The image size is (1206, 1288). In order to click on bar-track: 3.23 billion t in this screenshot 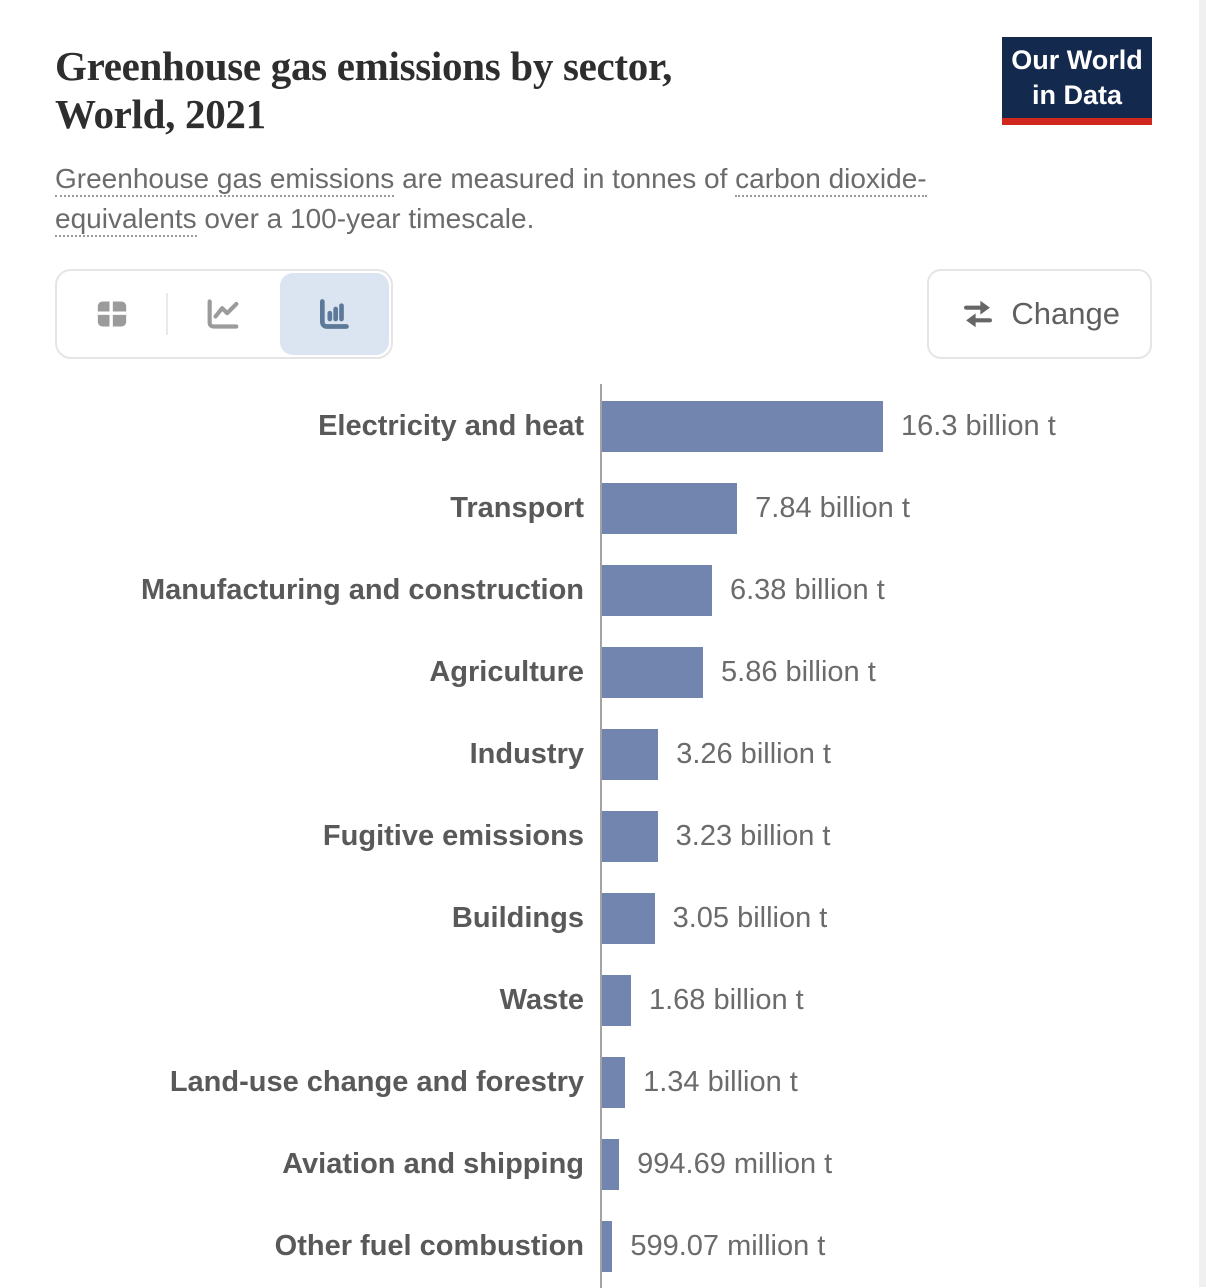, I will do `click(904, 837)`.